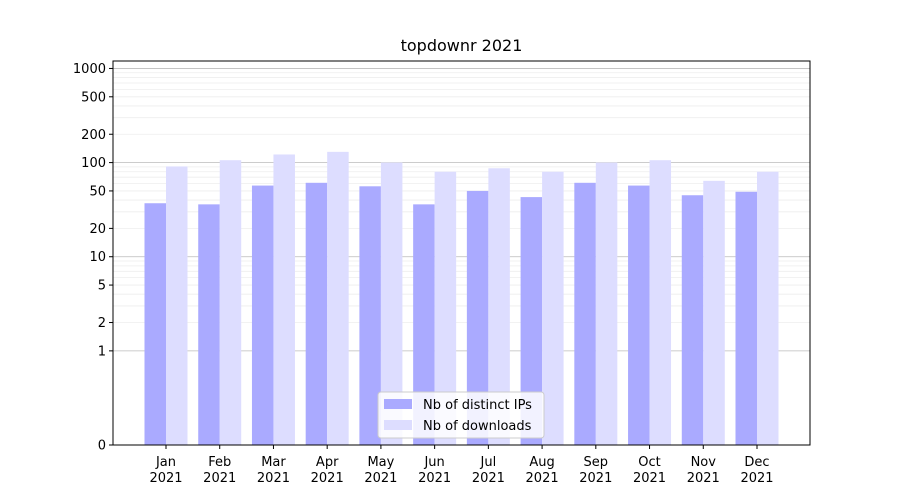 This screenshot has height=500, width=900. Describe the element at coordinates (97, 191) in the screenshot. I see `y-tick-label: 50` at that location.